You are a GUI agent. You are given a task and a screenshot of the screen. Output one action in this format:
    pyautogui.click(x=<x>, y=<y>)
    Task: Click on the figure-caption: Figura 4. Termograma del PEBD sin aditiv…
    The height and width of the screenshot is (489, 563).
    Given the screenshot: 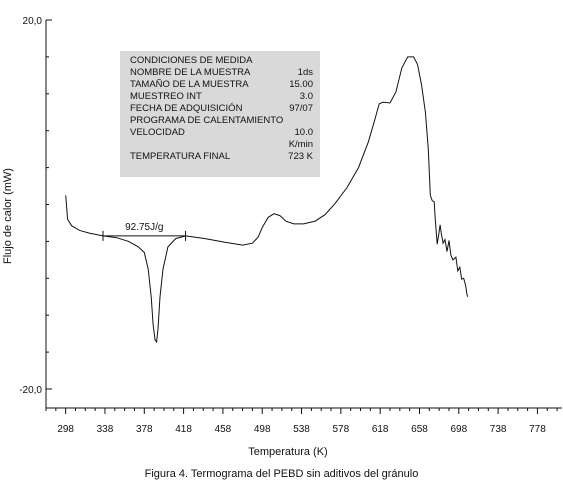 What is the action you would take?
    pyautogui.click(x=281, y=474)
    